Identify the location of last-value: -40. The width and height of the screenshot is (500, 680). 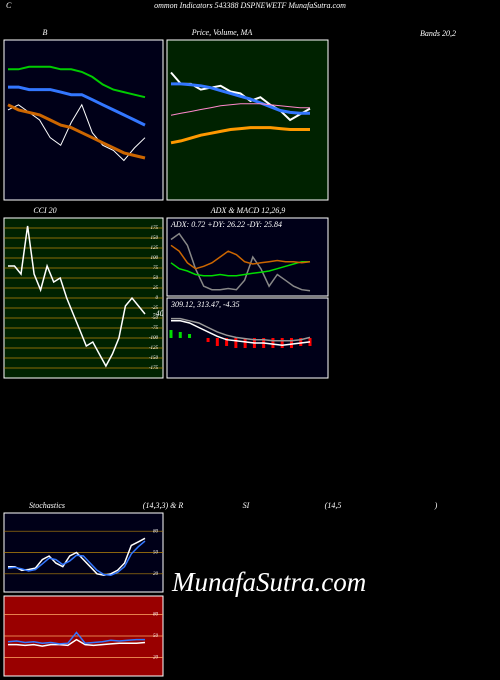
(158, 313).